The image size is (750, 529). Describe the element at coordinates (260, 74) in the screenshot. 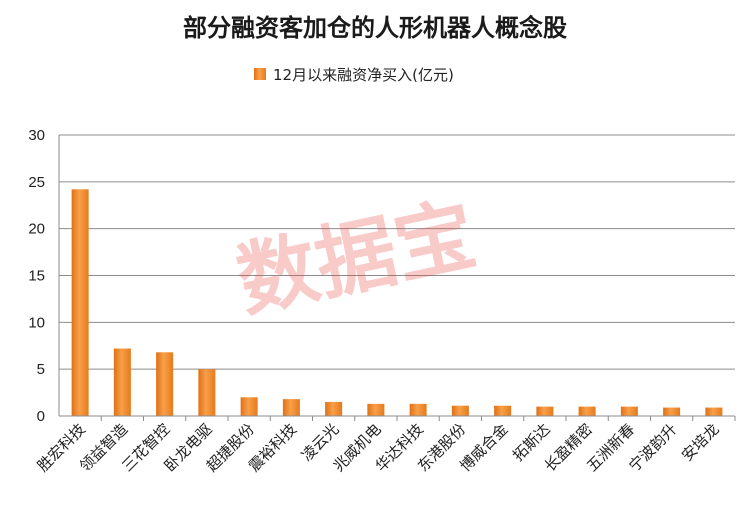

I see `legend-swatch` at that location.